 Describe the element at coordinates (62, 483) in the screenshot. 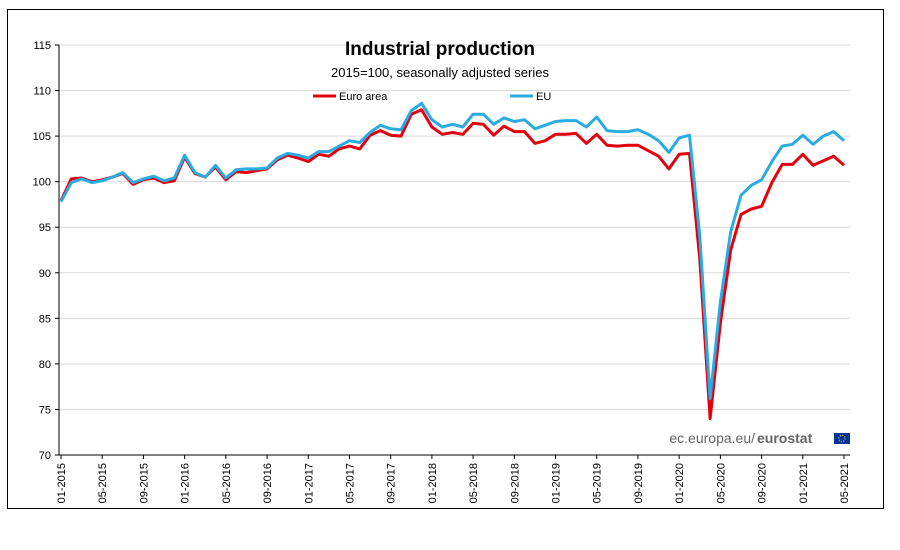

I see `x-tick-label-01-2015: 01-2015` at that location.